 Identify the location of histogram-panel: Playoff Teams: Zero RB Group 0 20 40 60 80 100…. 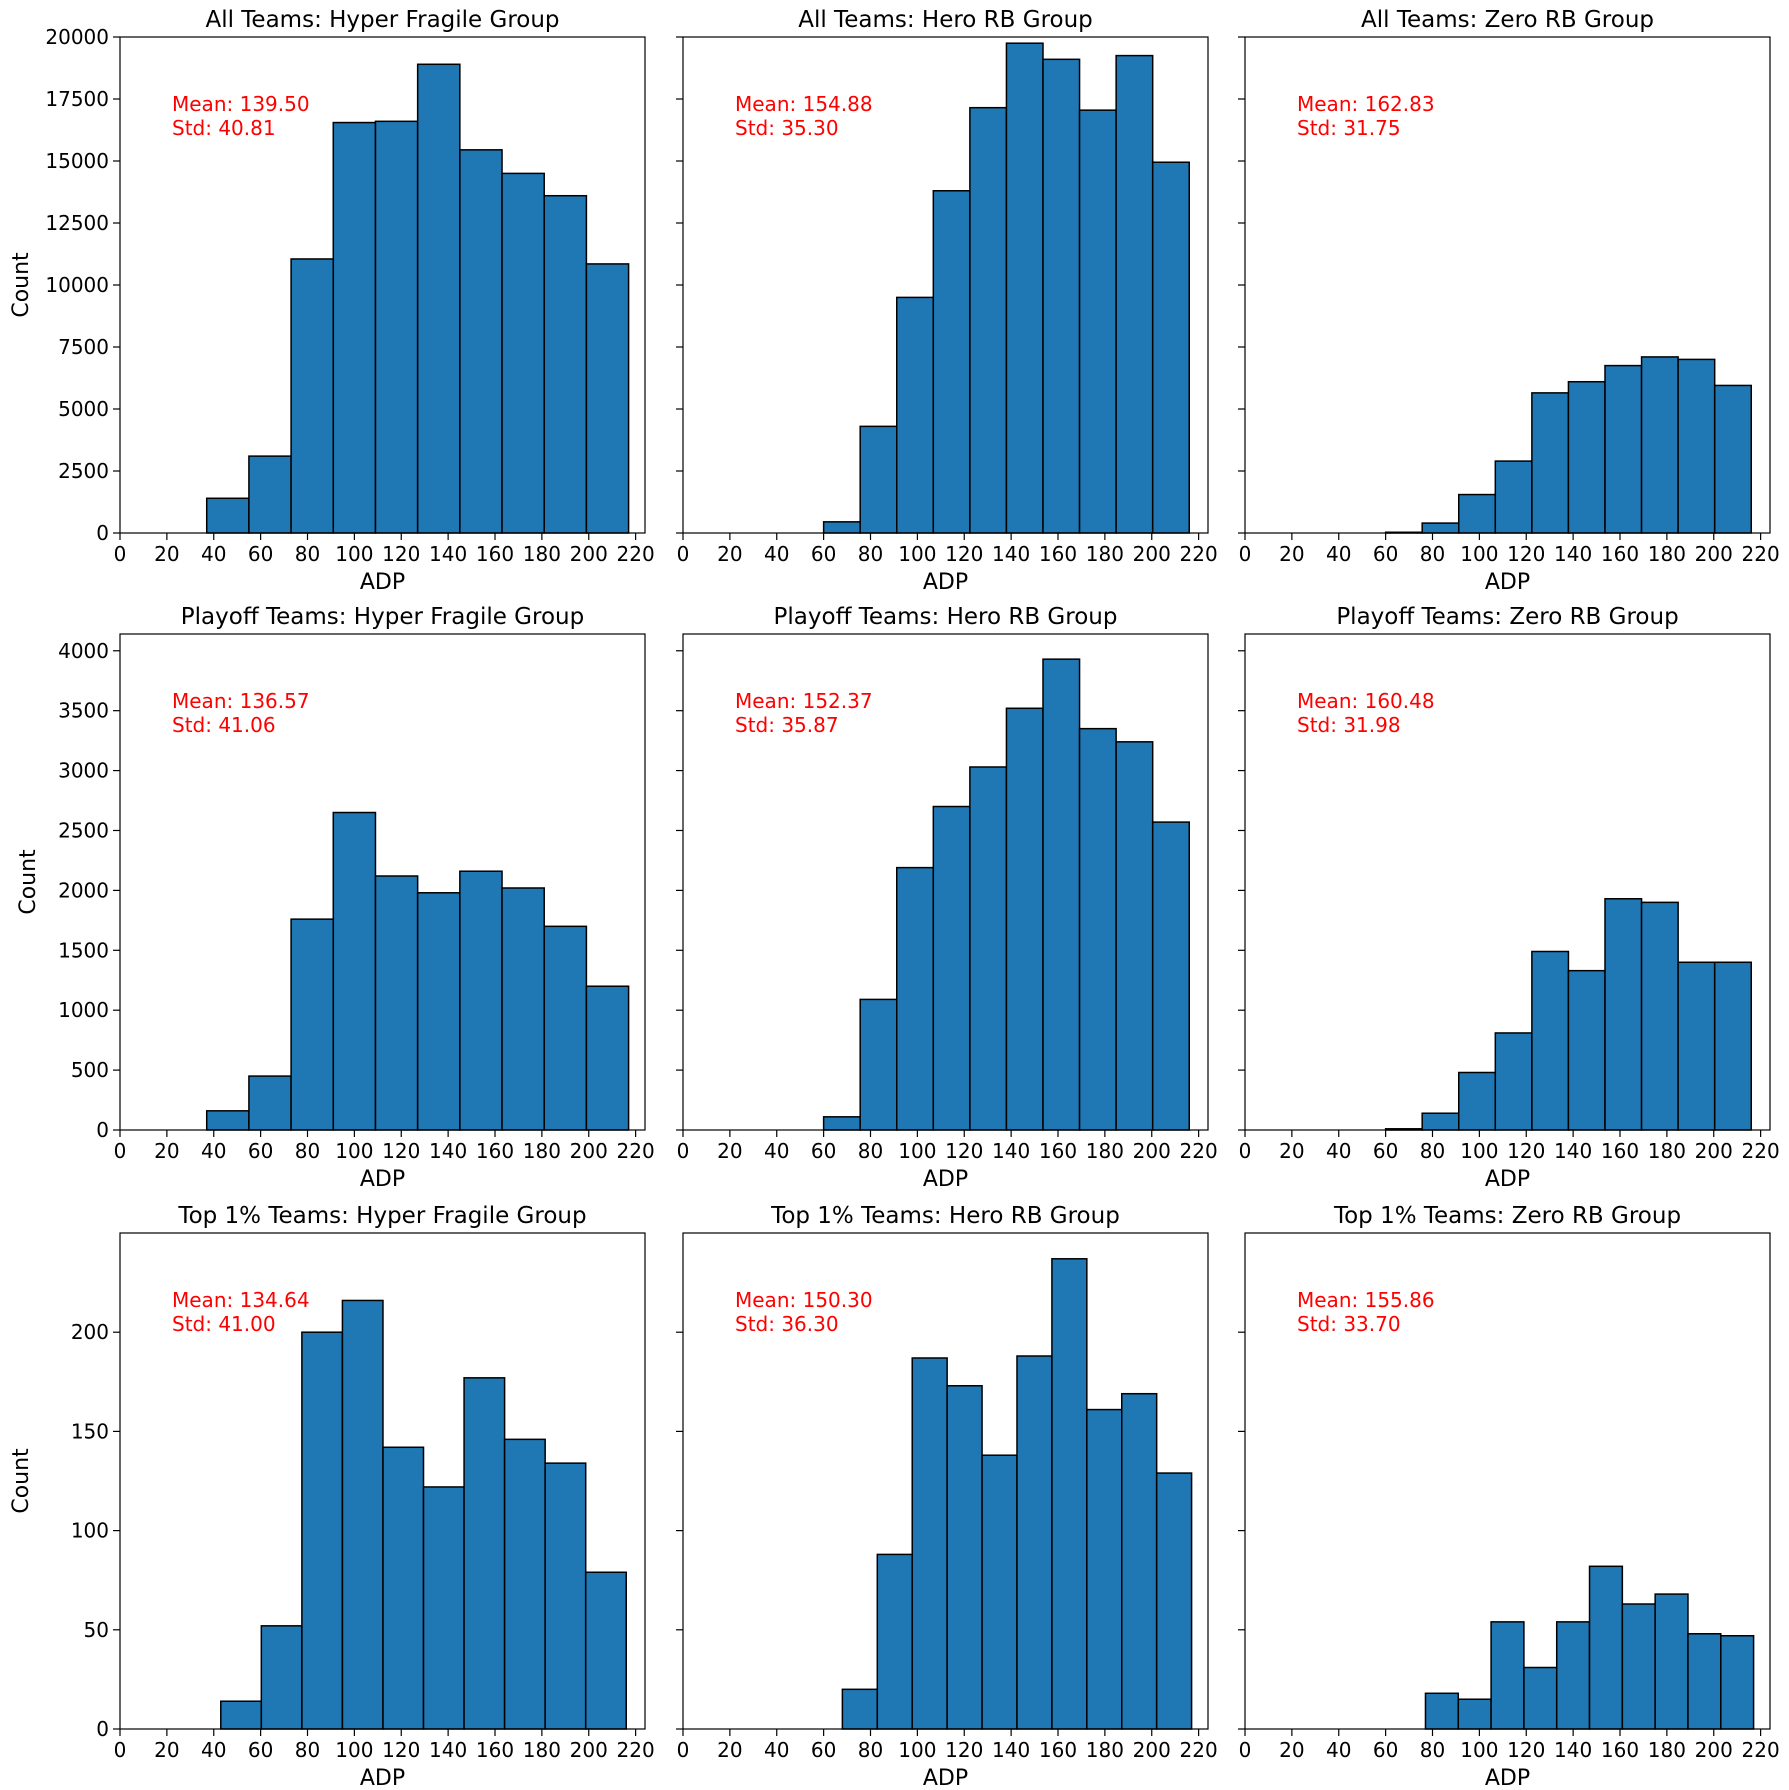
(1509, 898).